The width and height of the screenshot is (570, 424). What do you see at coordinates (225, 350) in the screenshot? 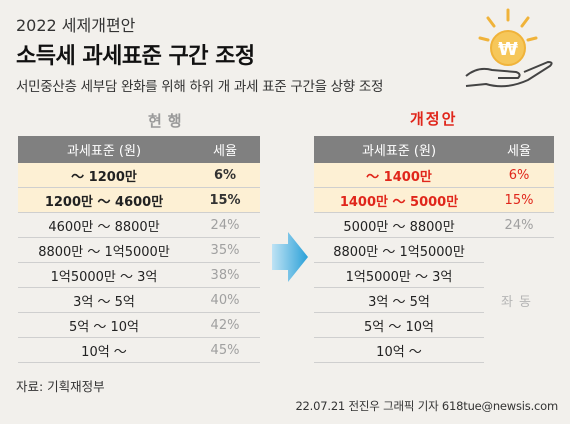
I see `bracket-rate: 45%` at bounding box center [225, 350].